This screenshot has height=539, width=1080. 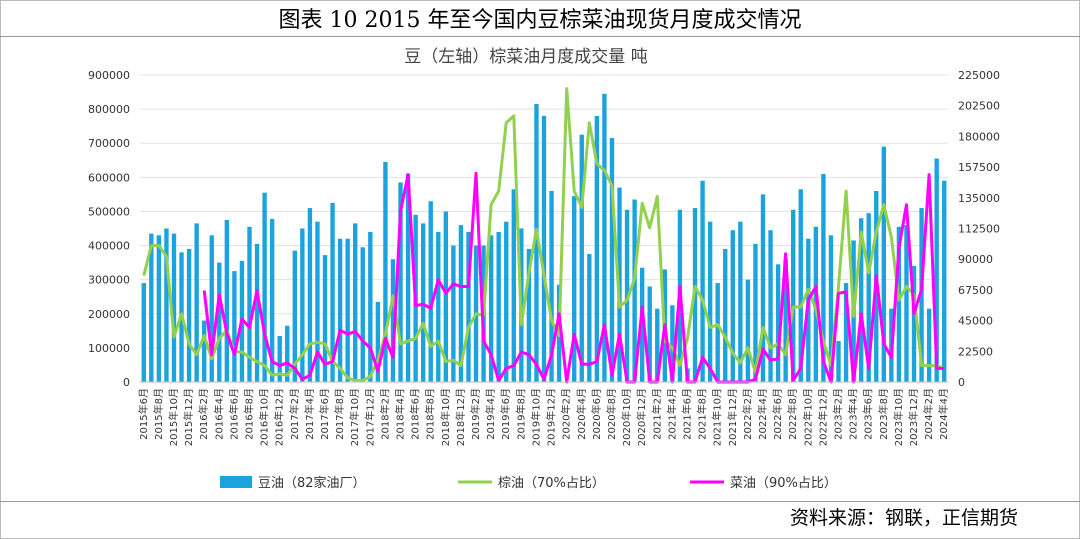 What do you see at coordinates (173, 417) in the screenshot?
I see `x-tick-label: 2015年10月` at bounding box center [173, 417].